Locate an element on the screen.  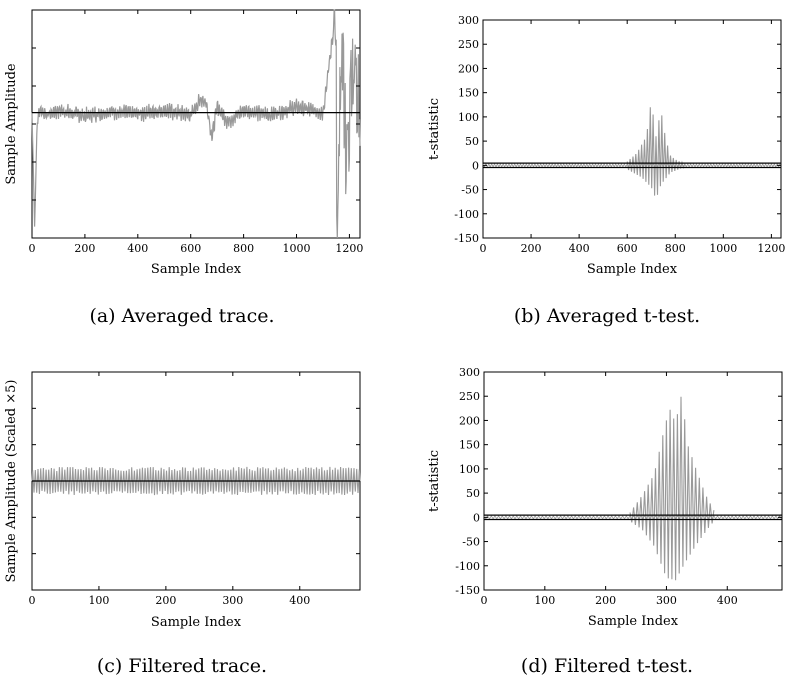
plot-frame-d is located at coordinates (633, 481).